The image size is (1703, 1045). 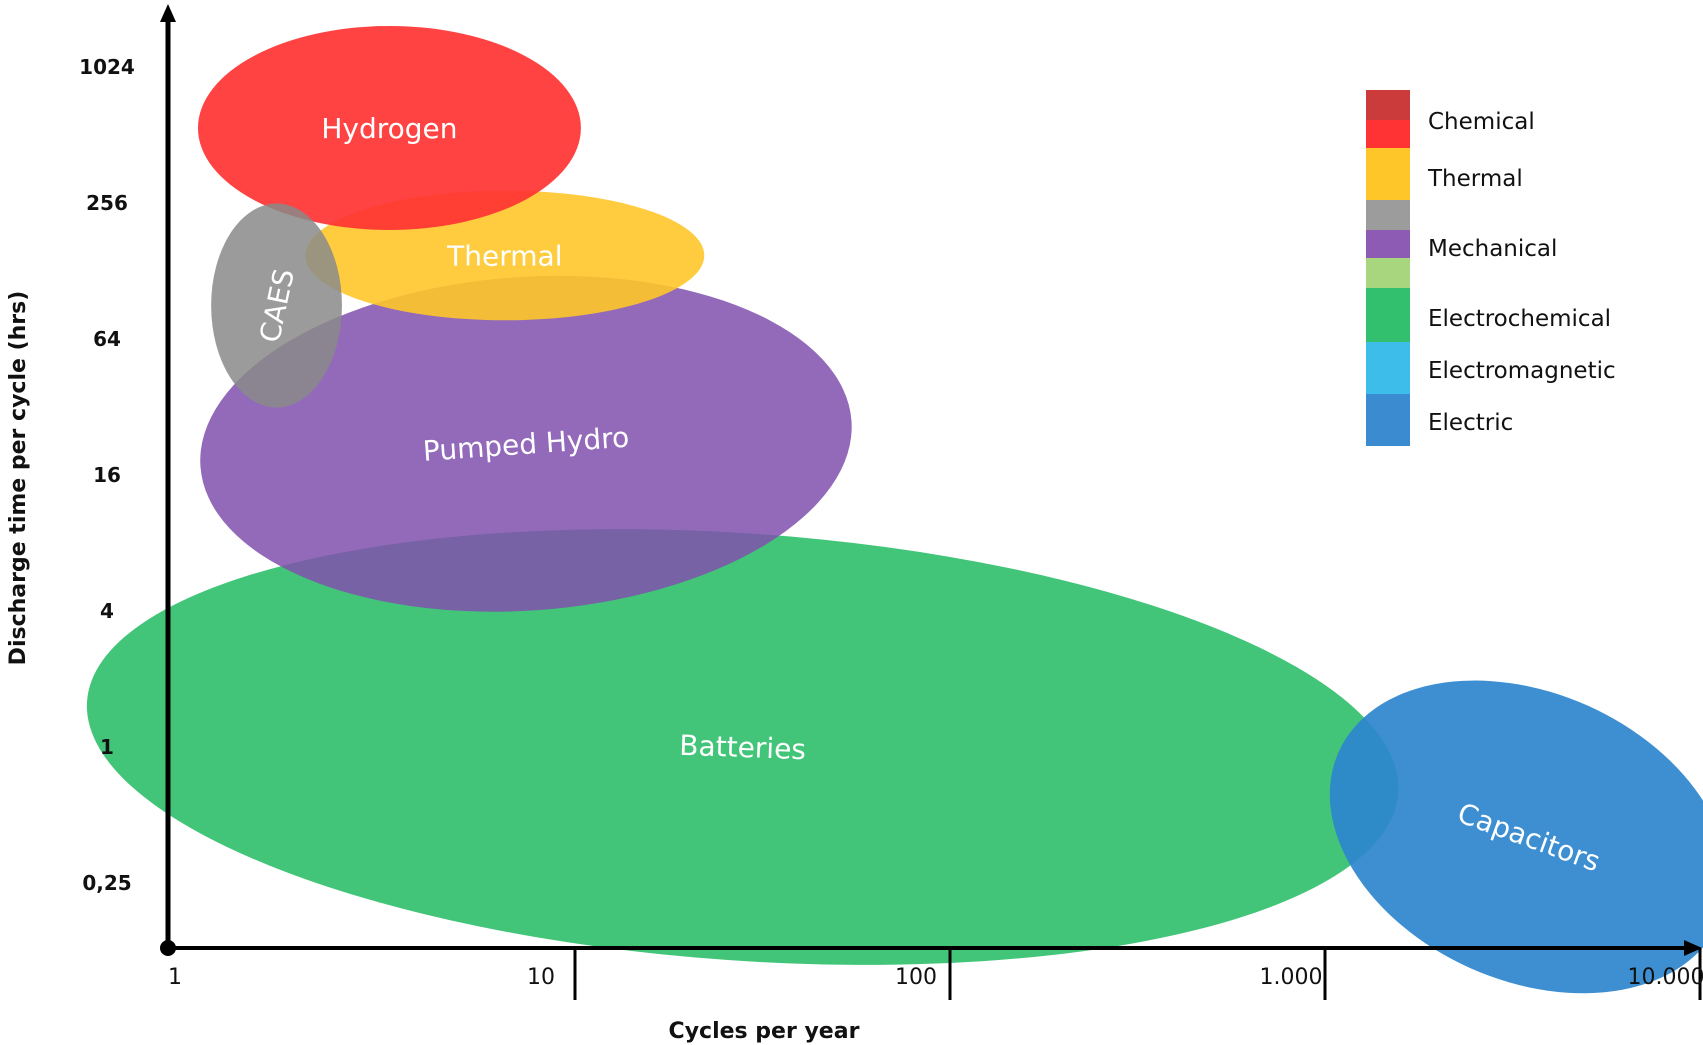 I want to click on region-capacitors, so click(x=1516, y=837).